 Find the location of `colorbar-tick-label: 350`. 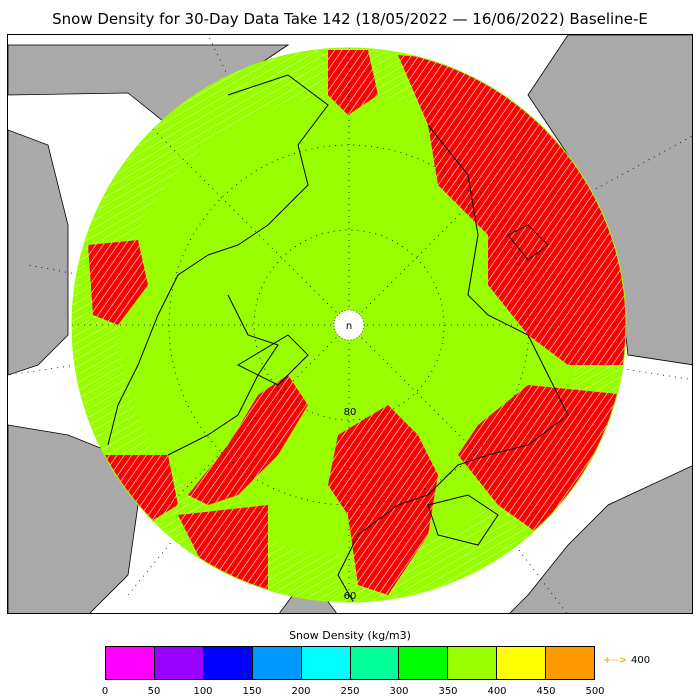

colorbar-tick-label: 350 is located at coordinates (448, 691).